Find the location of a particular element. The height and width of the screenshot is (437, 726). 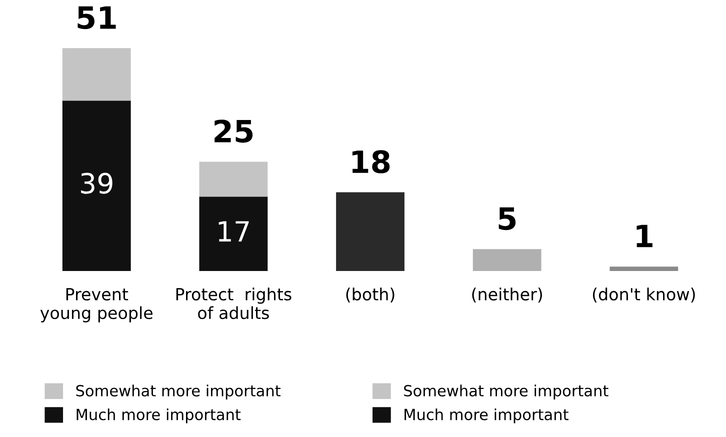

x-tick-label: Protect rights of adults is located at coordinates (234, 304).